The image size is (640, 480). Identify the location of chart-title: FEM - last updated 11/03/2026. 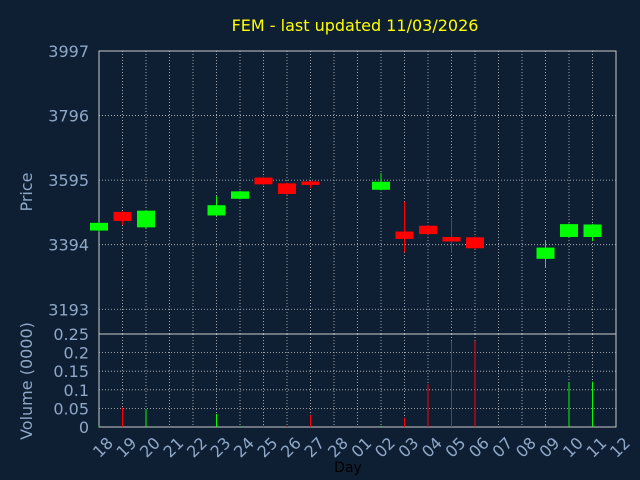
(355, 25).